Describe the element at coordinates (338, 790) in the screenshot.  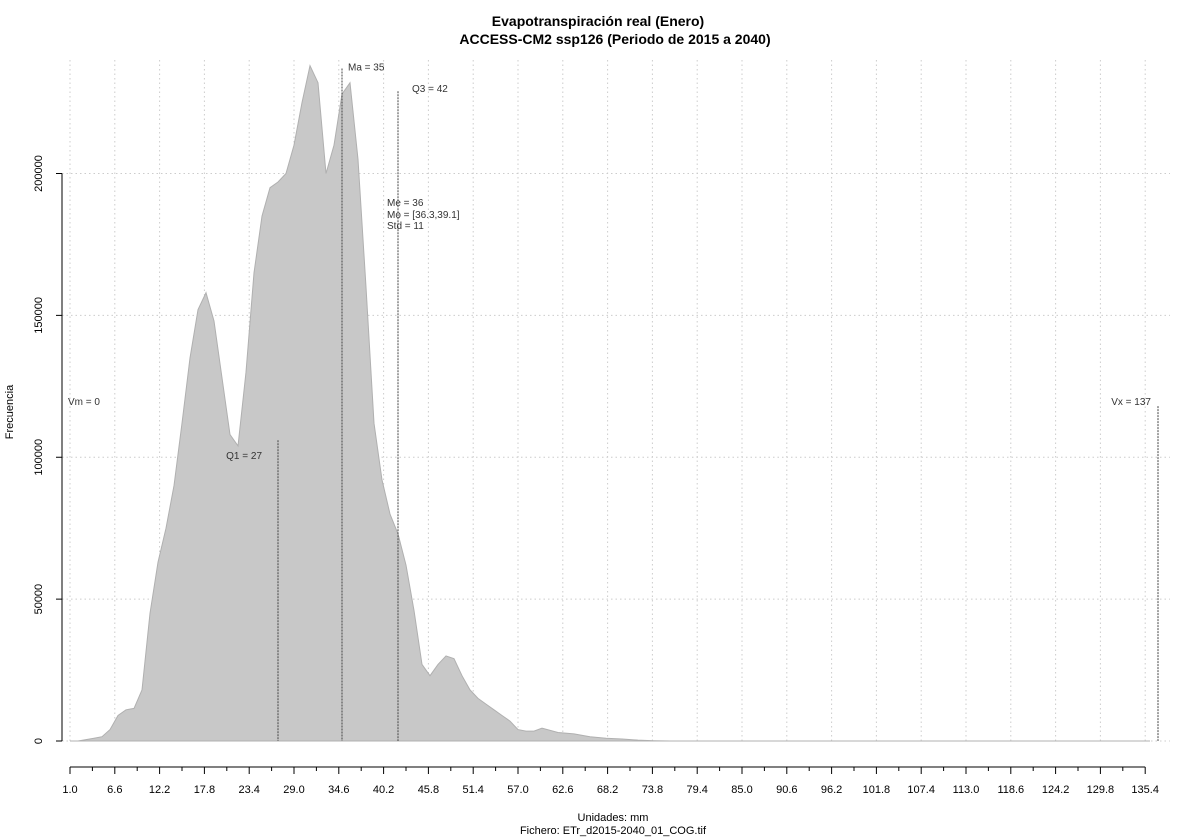
I see `x-tick-label: 34.6` at that location.